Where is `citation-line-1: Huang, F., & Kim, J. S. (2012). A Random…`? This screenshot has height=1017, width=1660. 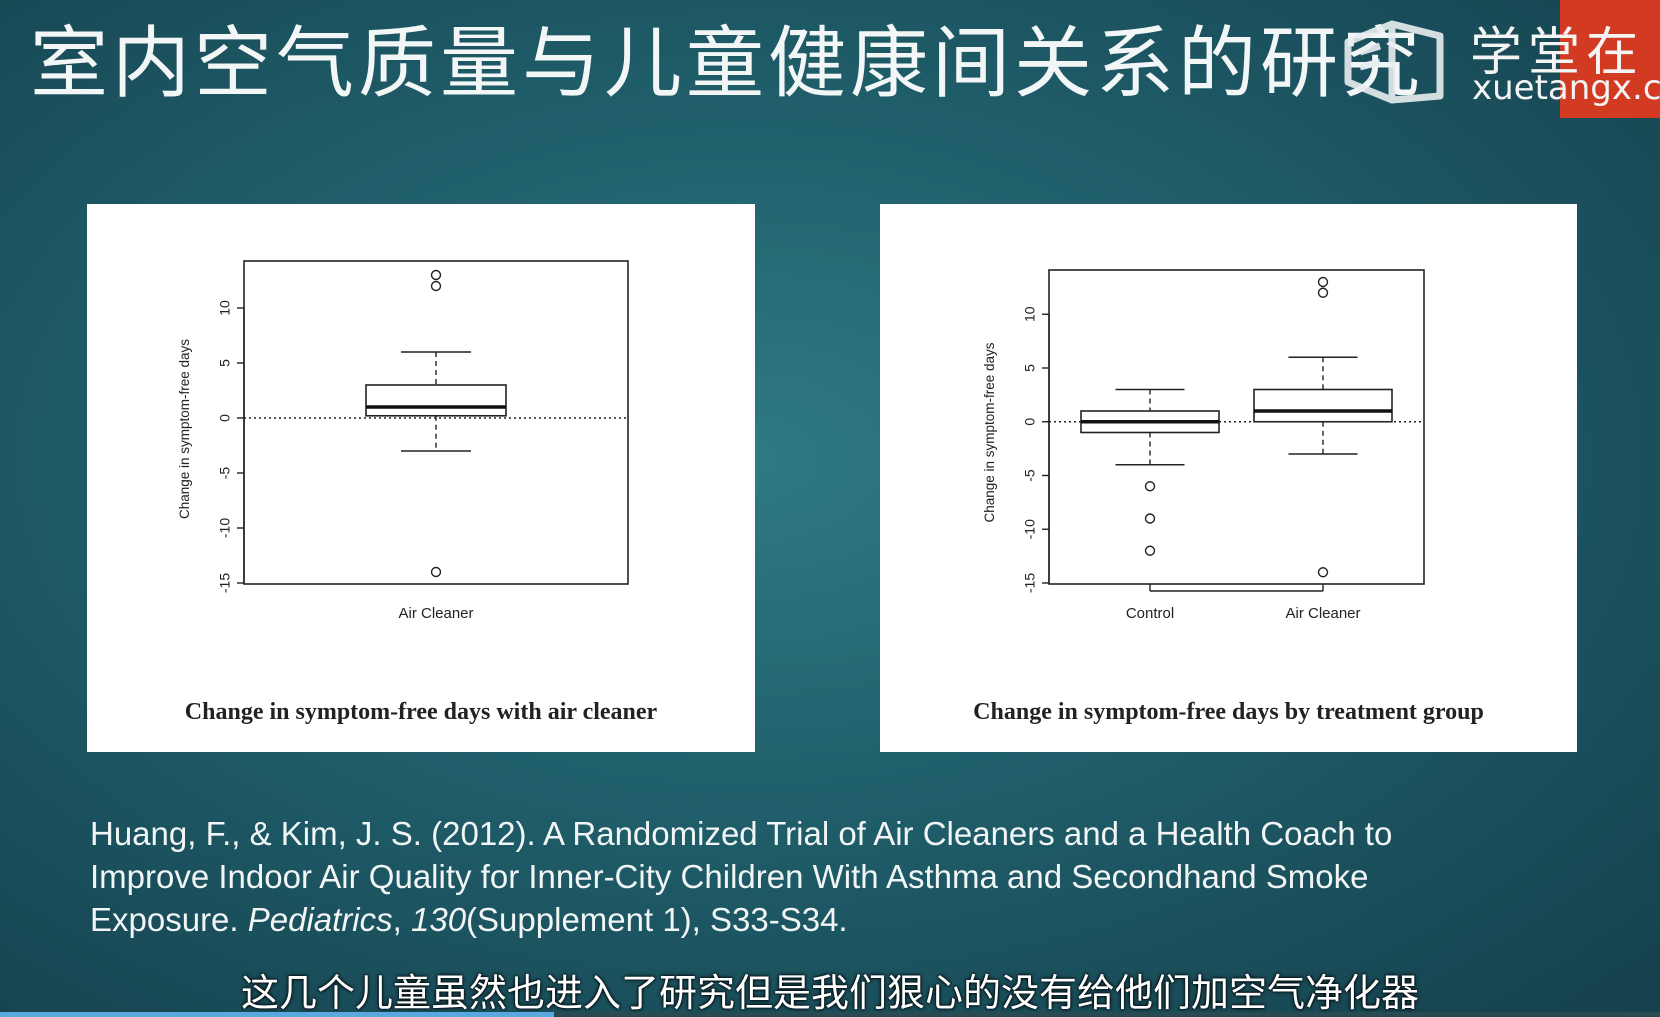
citation-line-1: Huang, F., & Kim, J. S. (2012). A Random… is located at coordinates (741, 833).